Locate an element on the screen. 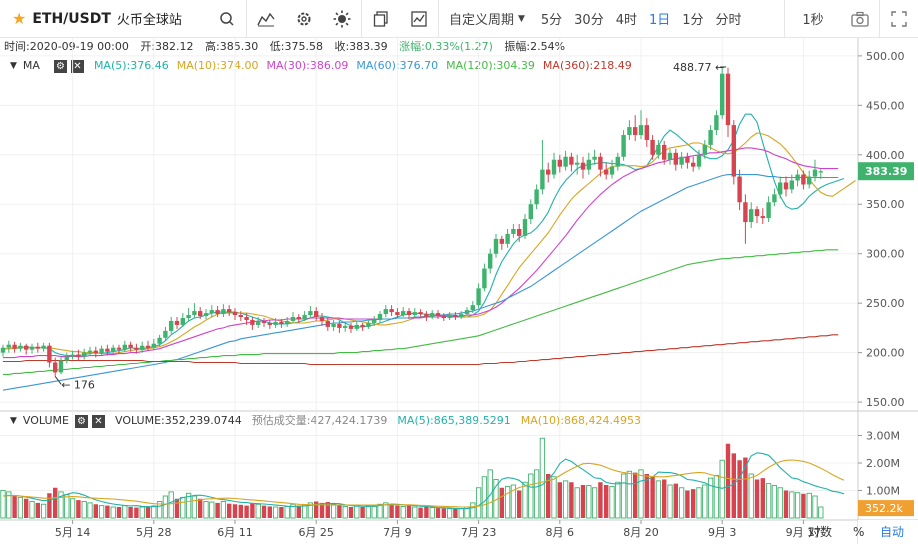 Image resolution: width=918 pixels, height=544 pixels. info-amplitude: 振幅:2.54% is located at coordinates (535, 46).